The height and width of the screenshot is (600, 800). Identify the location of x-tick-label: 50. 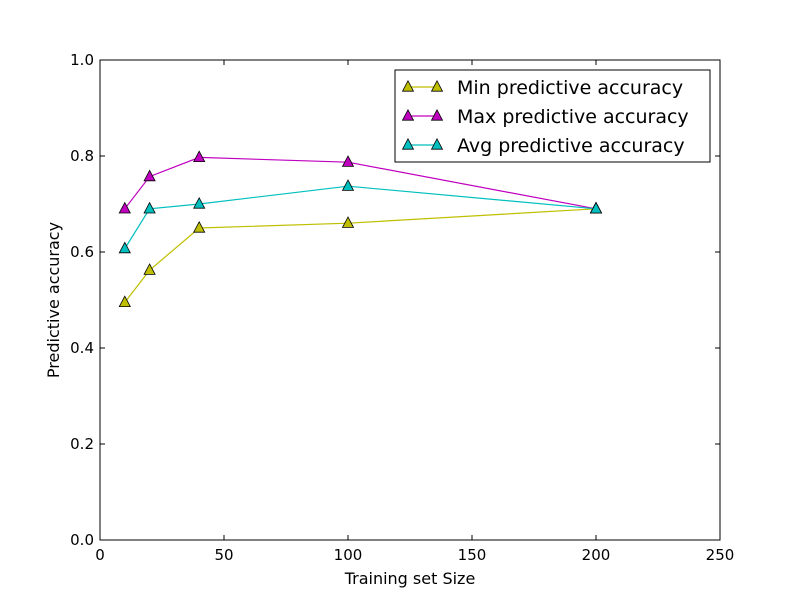
(223, 555).